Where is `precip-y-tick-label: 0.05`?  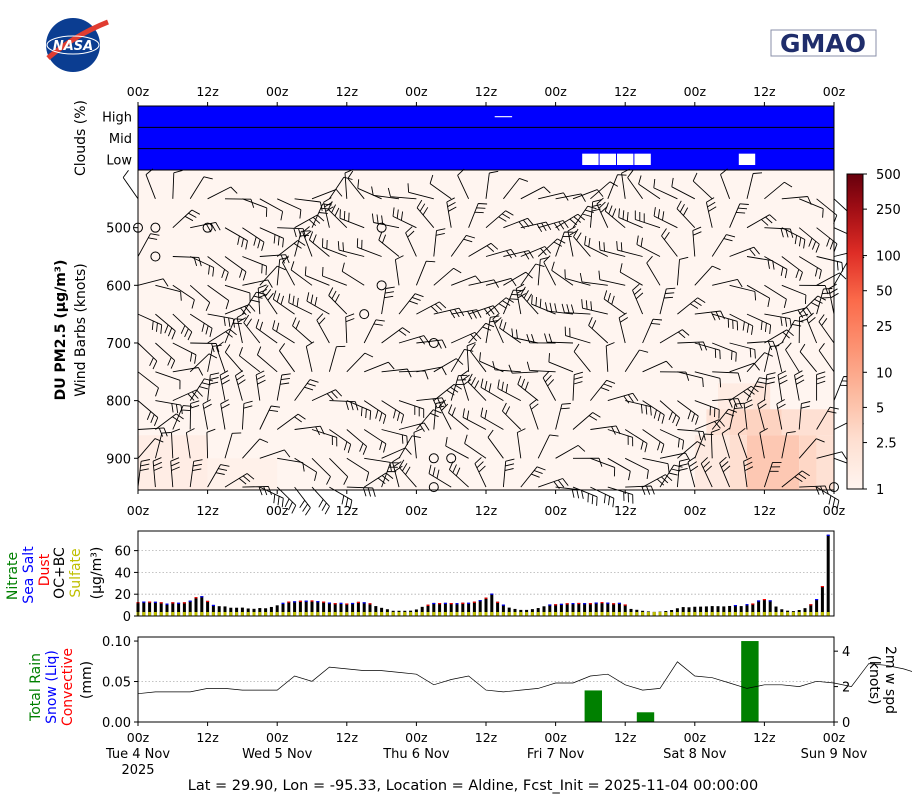
precip-y-tick-label: 0.05 is located at coordinates (116, 683).